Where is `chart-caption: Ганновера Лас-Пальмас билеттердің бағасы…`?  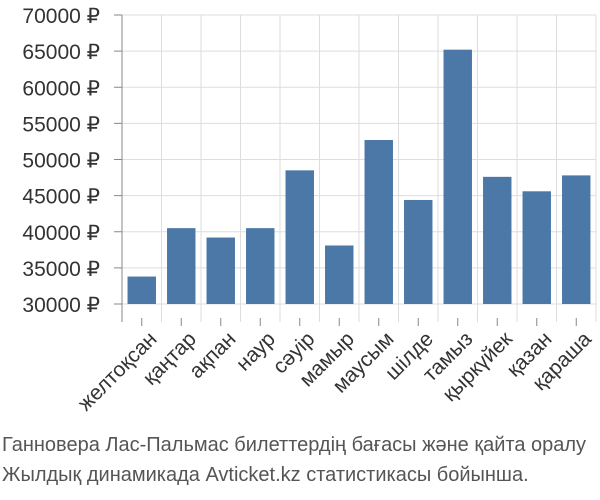 chart-caption: Ганновера Лас-Пальмас билеттердің бағасы… is located at coordinates (301, 460).